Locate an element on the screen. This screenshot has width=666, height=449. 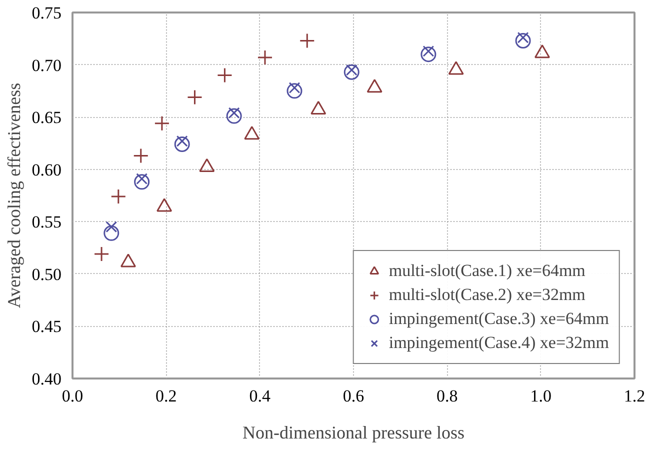
y-tick-label: 0.40 is located at coordinates (47, 379).